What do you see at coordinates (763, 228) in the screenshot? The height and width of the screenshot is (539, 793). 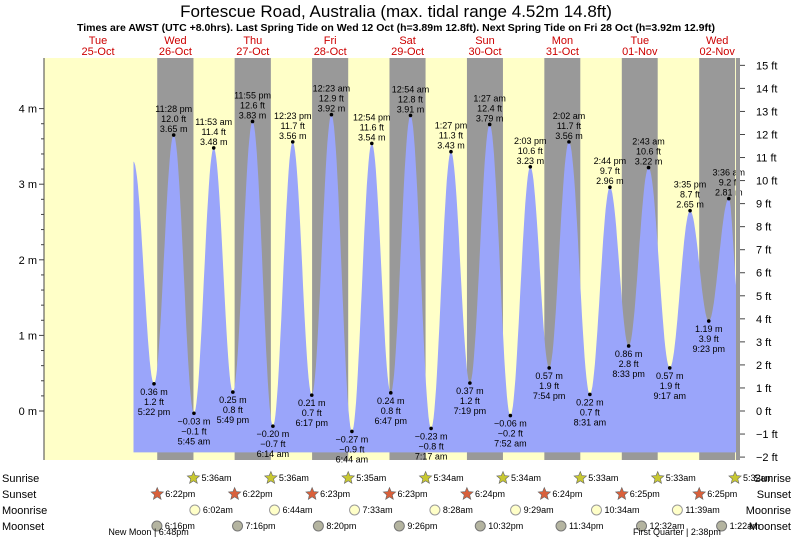 I see `right-axis-tick-label: 8 ft` at bounding box center [763, 228].